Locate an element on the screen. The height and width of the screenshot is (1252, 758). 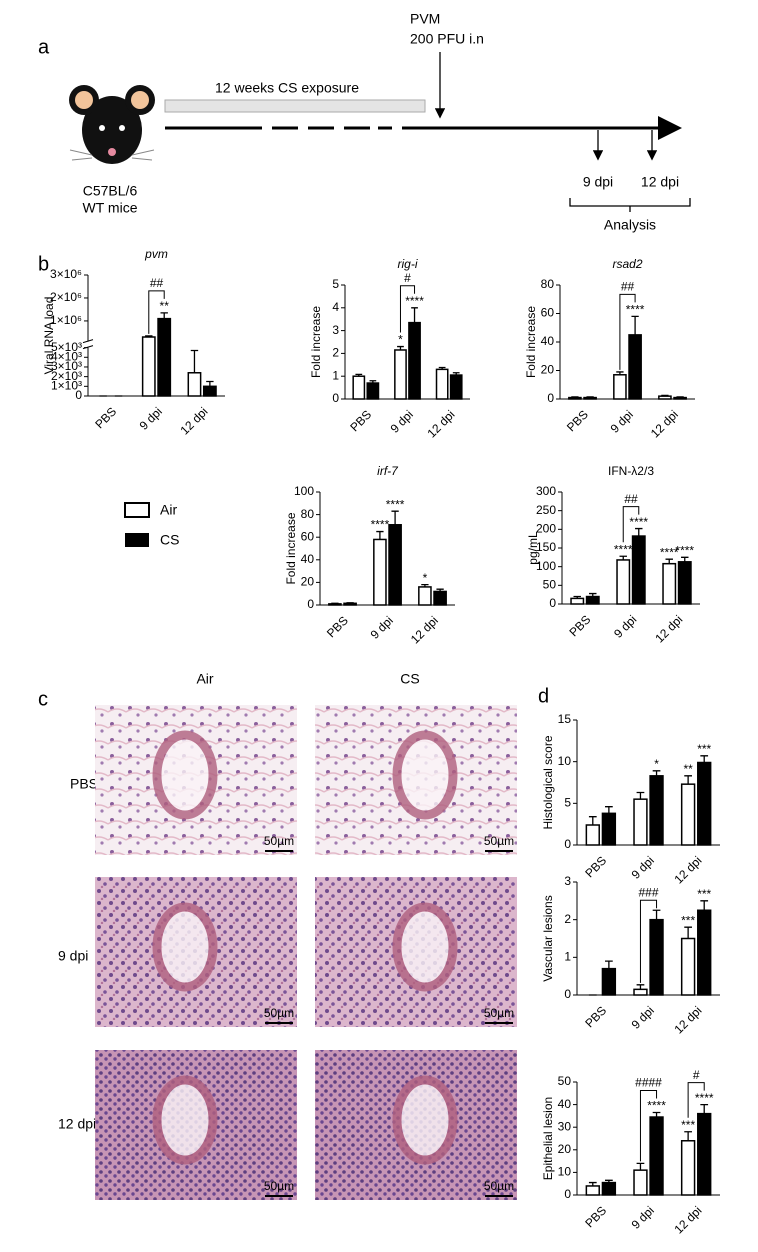
y-tick-label: 10 is located at coordinates (565, 761).